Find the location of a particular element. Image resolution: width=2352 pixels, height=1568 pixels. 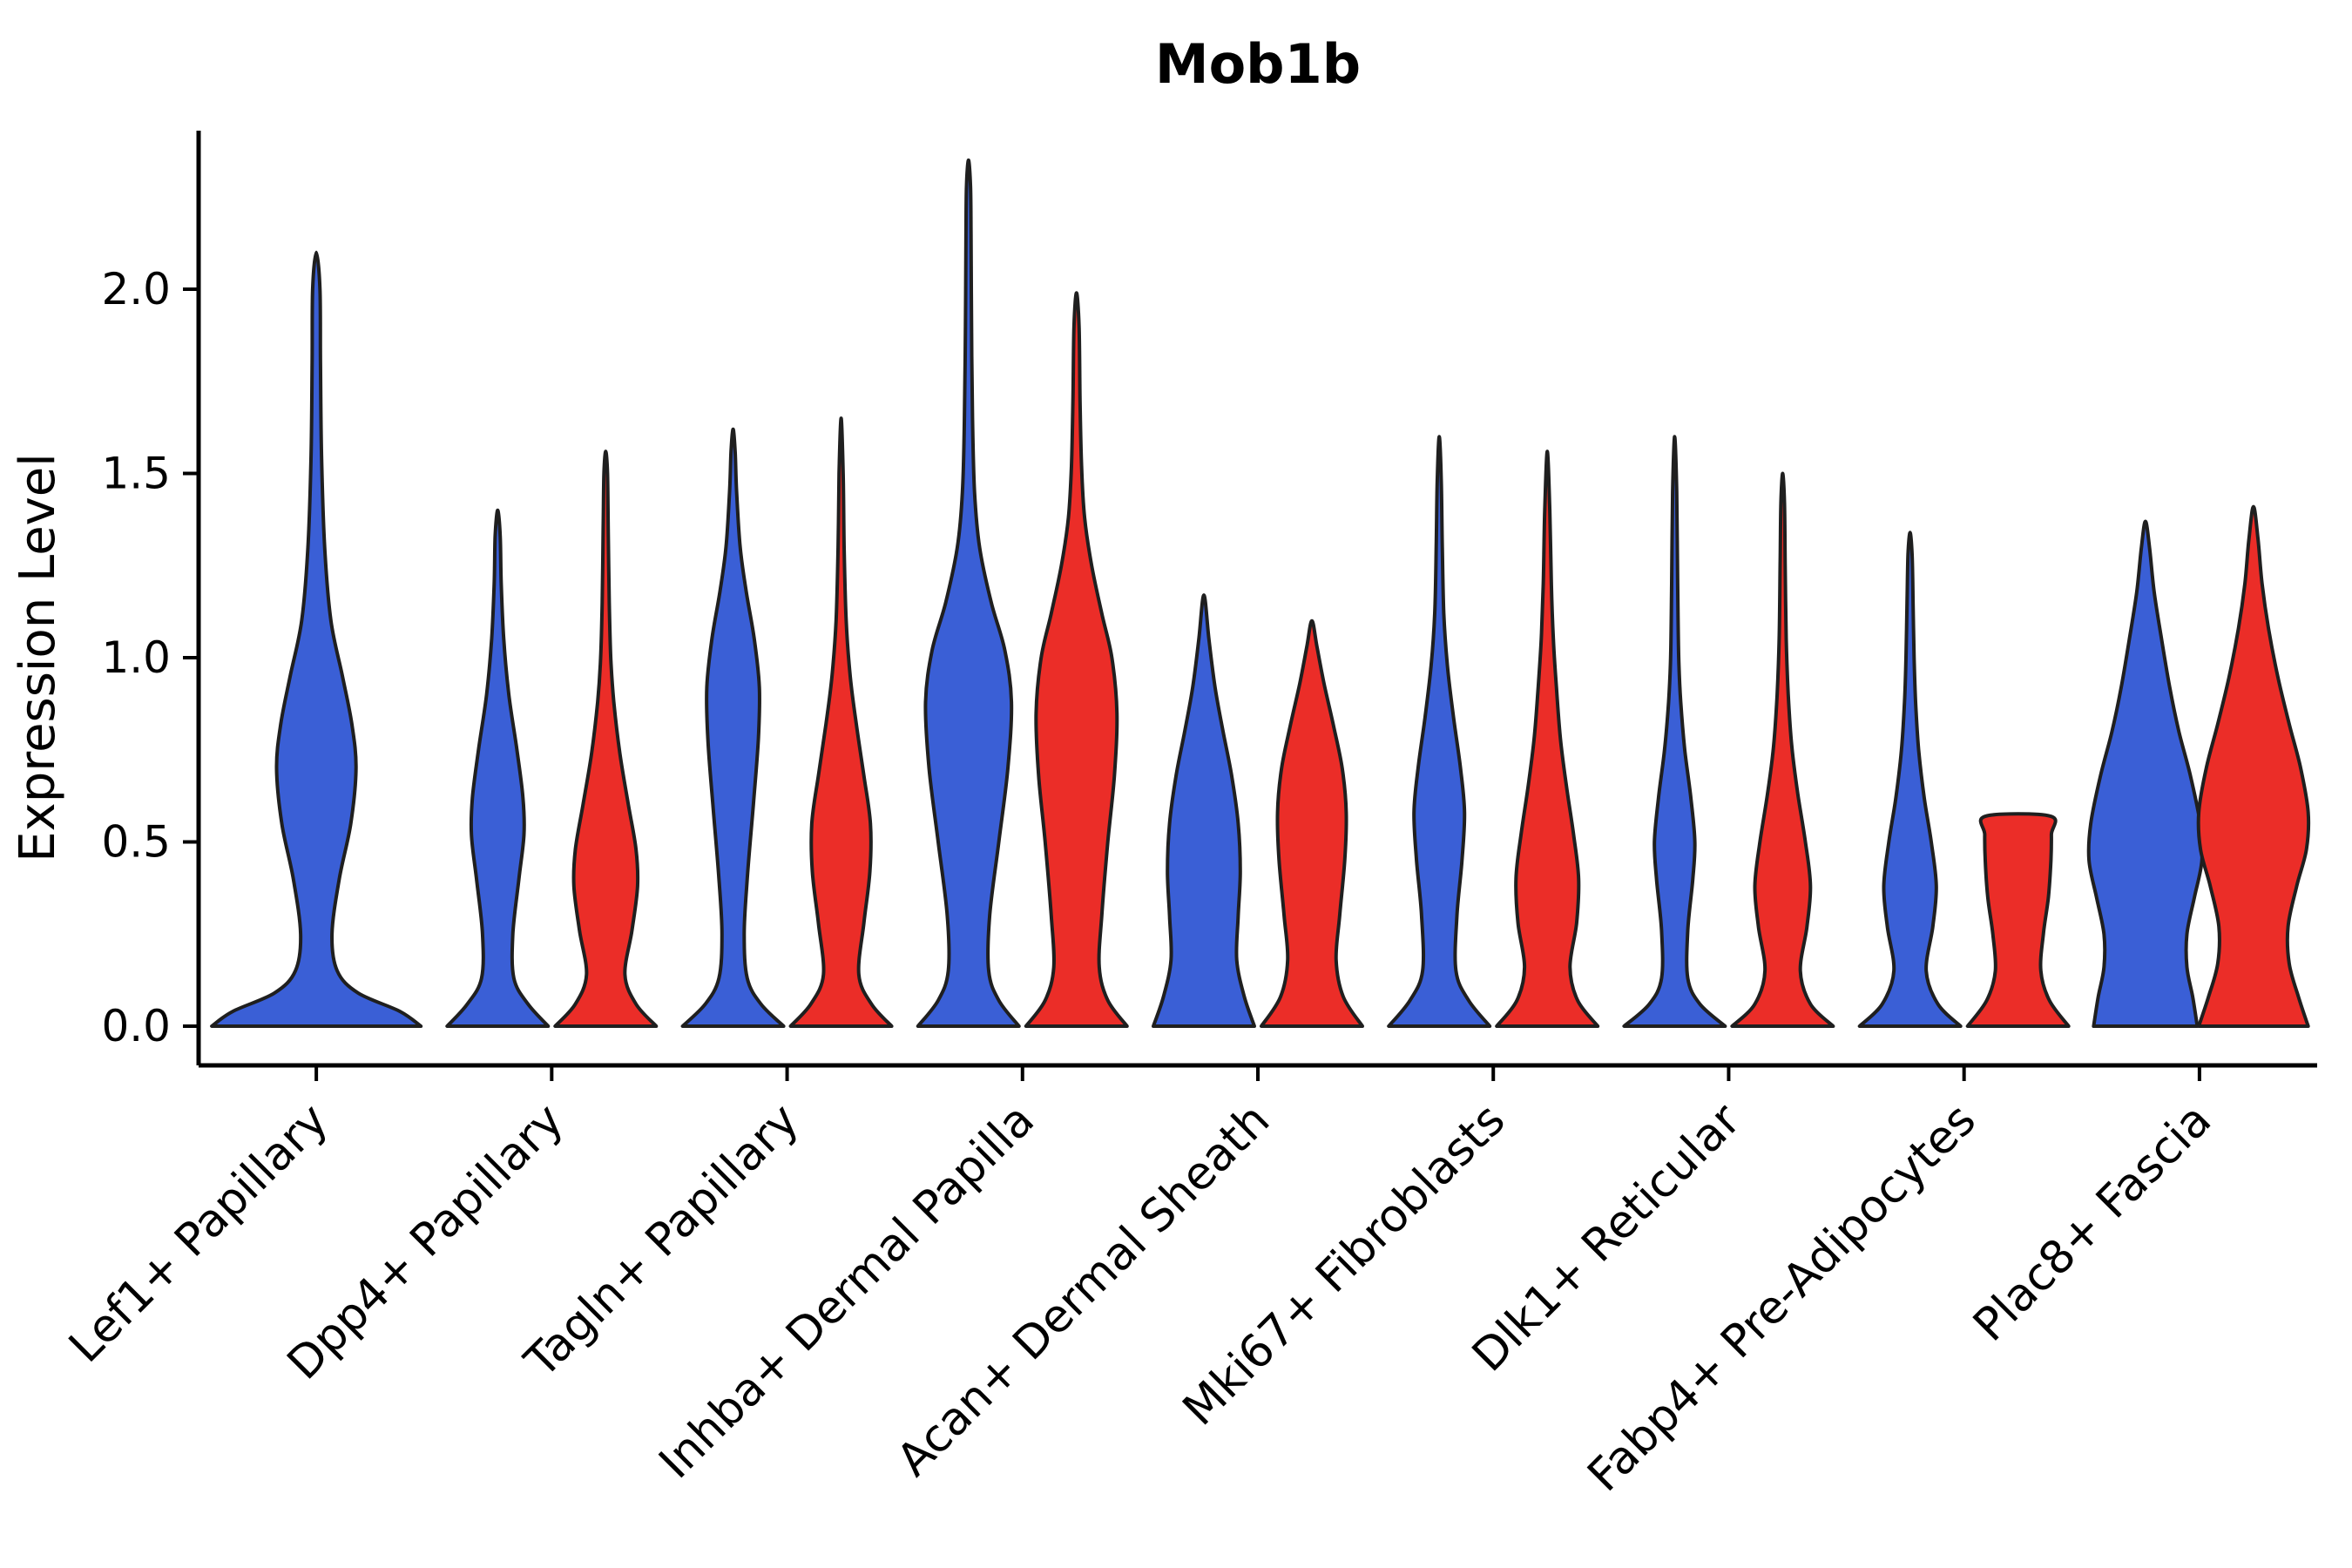

violin-red-Tagln+ Papillary is located at coordinates (841, 722).